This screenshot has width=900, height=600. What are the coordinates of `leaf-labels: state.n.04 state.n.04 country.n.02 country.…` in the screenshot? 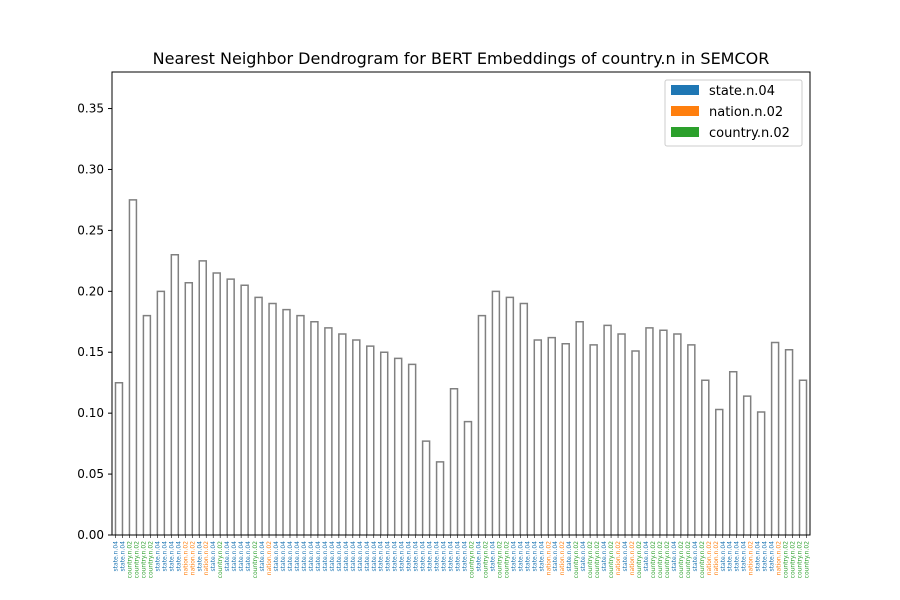 It's located at (461, 557).